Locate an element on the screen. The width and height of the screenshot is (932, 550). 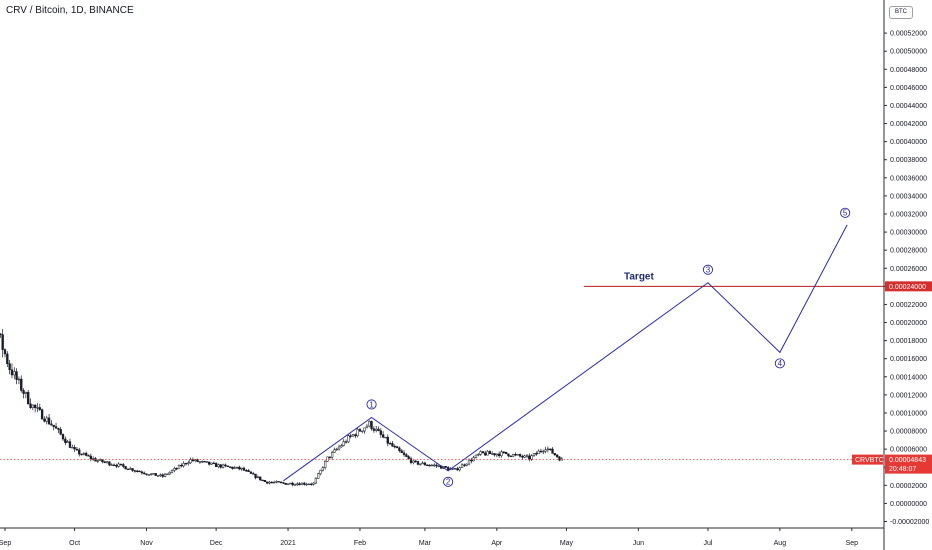
time-tick-label: Jul is located at coordinates (707, 543).